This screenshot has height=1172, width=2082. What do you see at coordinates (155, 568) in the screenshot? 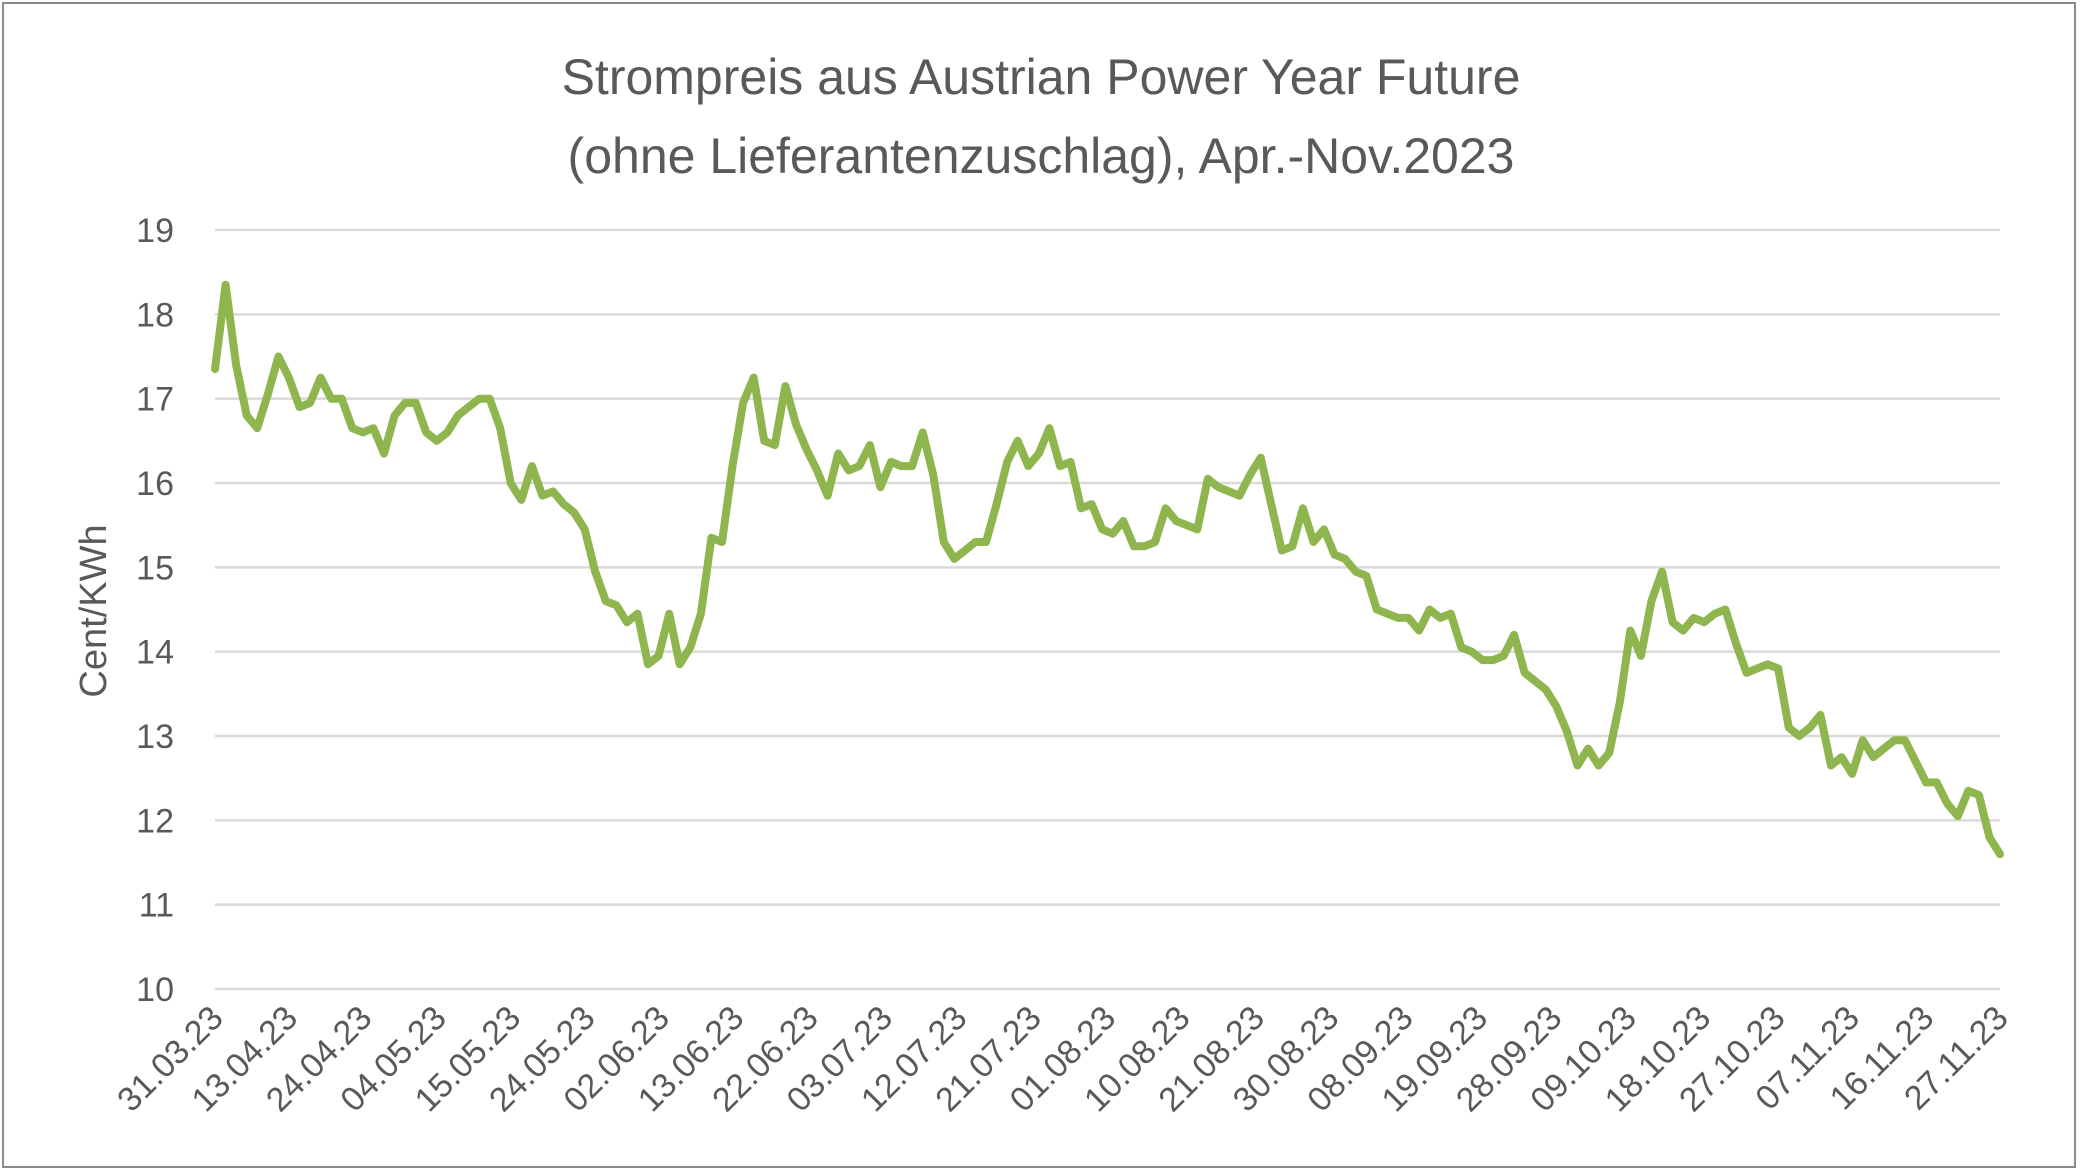
I see `y-tick-label: 15` at bounding box center [155, 568].